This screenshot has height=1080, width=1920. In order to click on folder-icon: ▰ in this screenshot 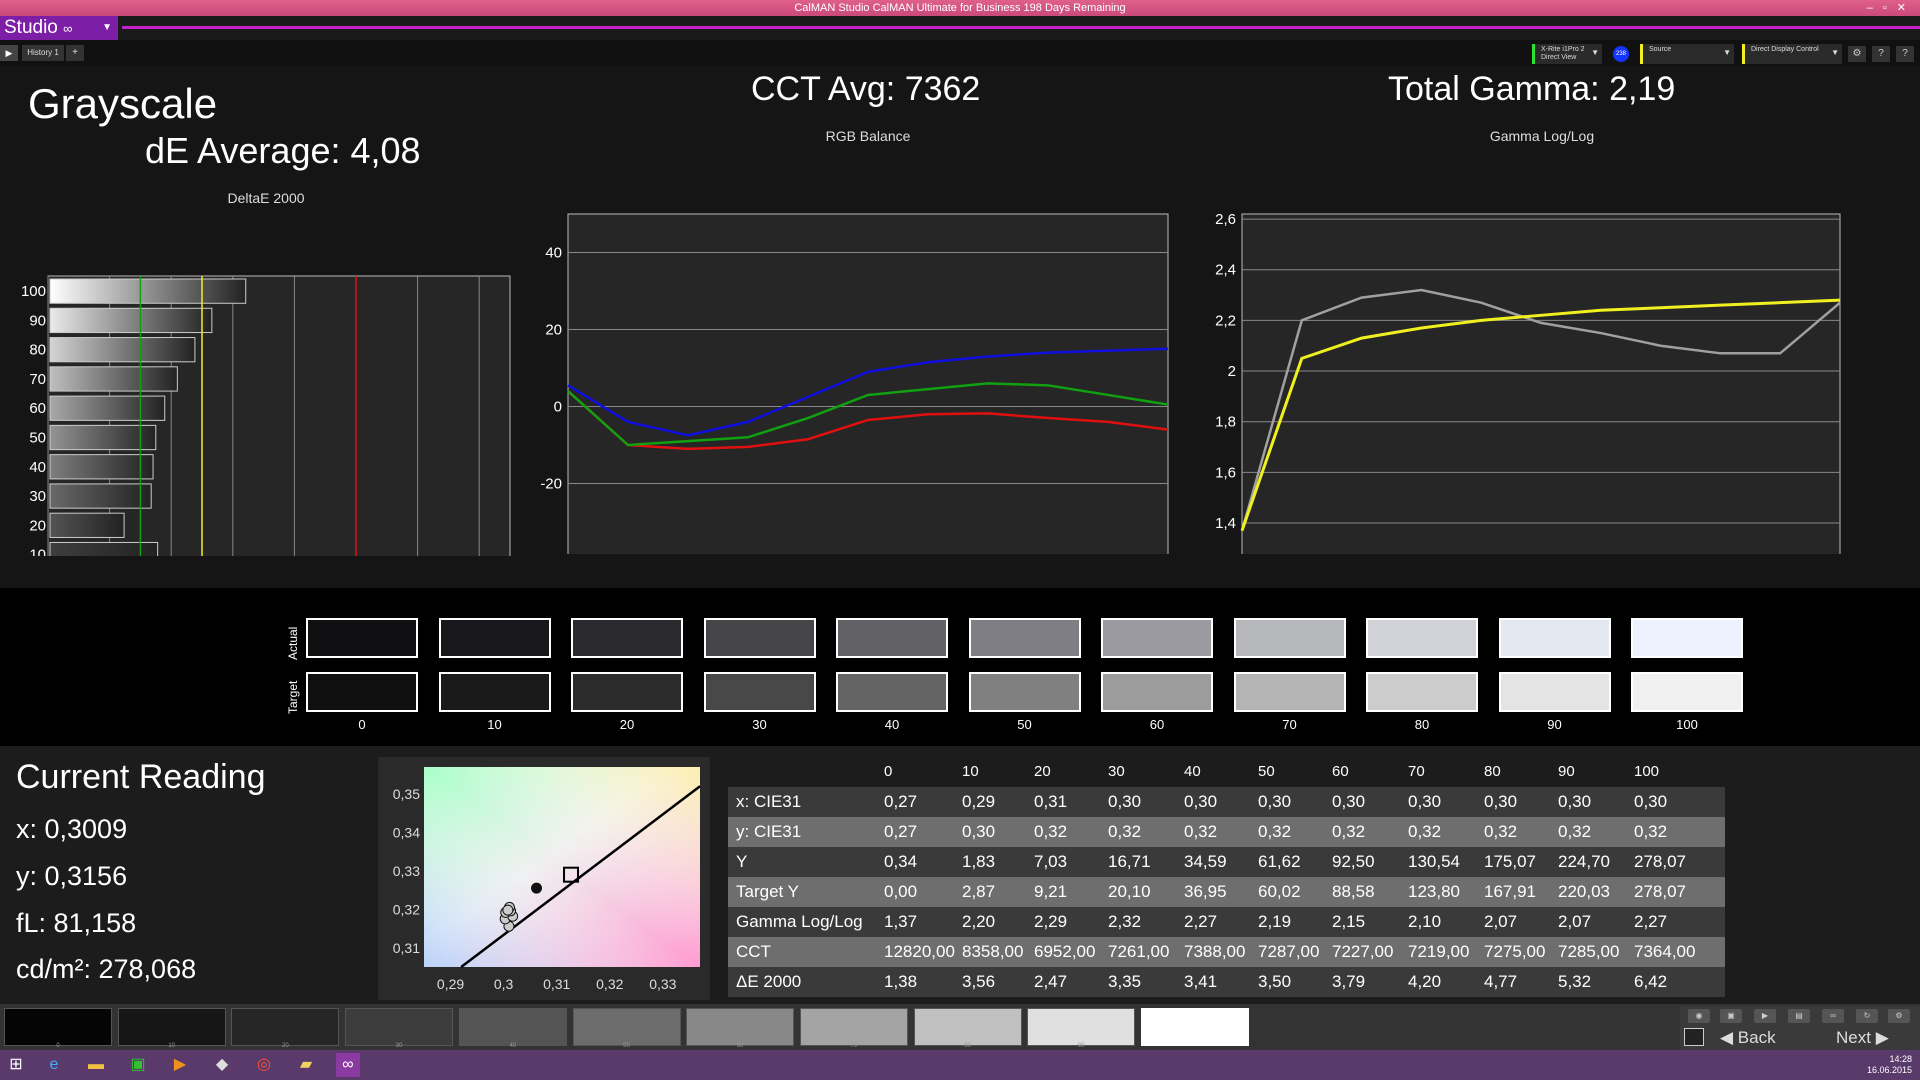, I will do `click(306, 1064)`.